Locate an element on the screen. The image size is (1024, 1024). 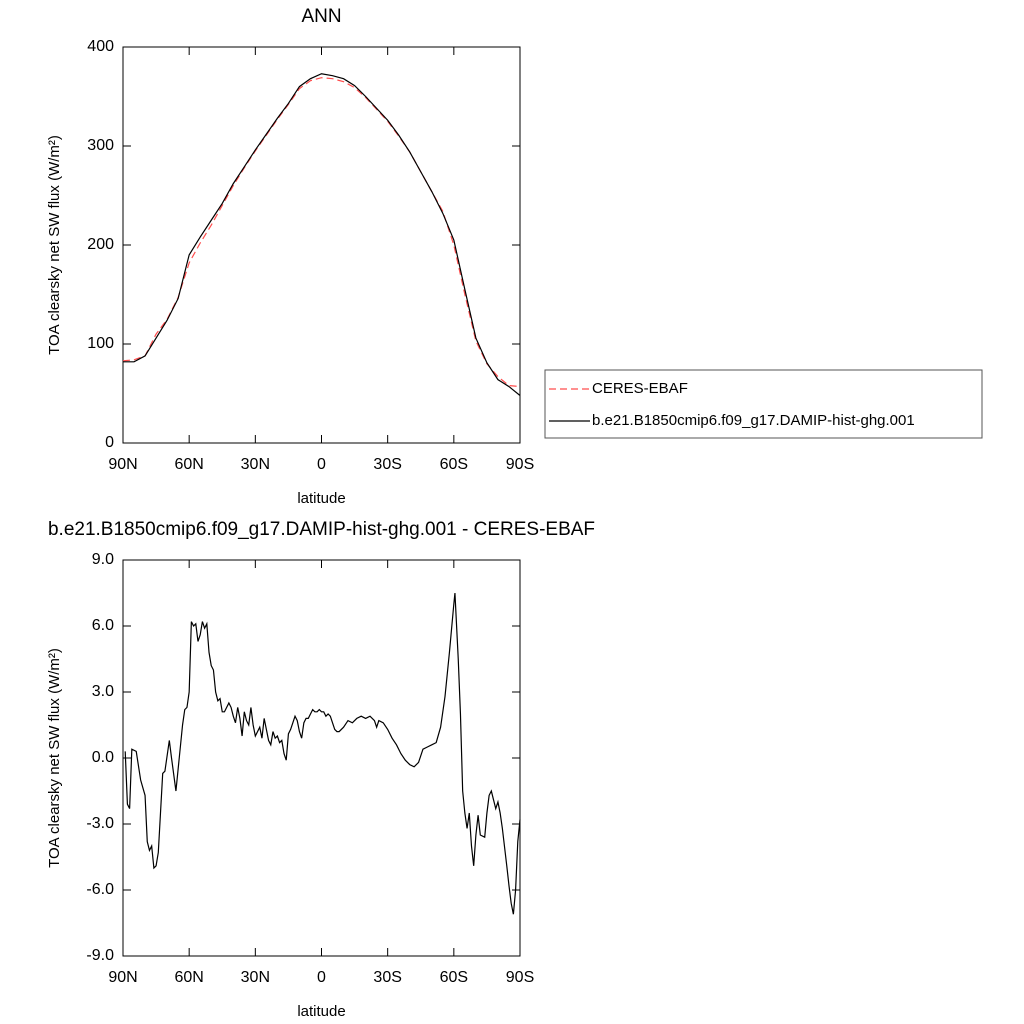
y-tick-label: 100 is located at coordinates (100, 343).